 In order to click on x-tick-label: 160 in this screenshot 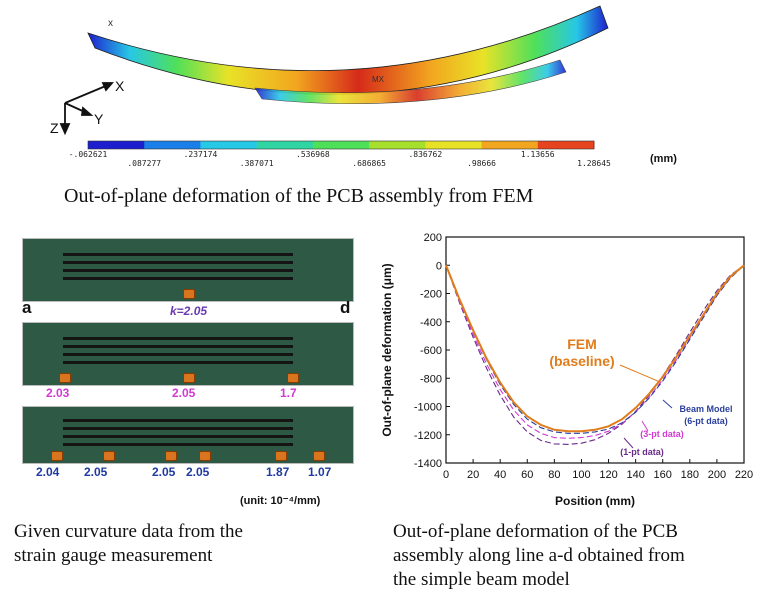, I will do `click(663, 475)`.